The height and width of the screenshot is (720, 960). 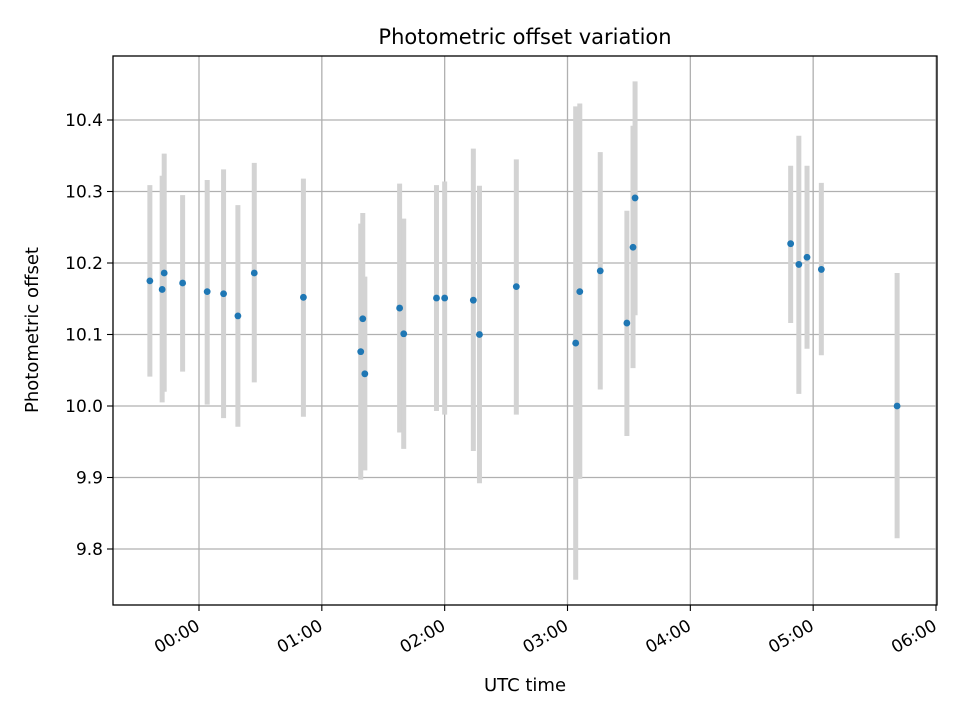 I want to click on y-axis-label: Photometric offset, so click(x=32, y=330).